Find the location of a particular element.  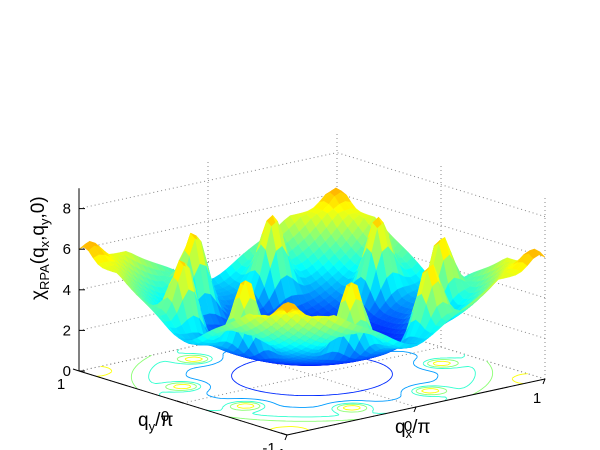

z-tick-label: 2 is located at coordinates (67, 330).